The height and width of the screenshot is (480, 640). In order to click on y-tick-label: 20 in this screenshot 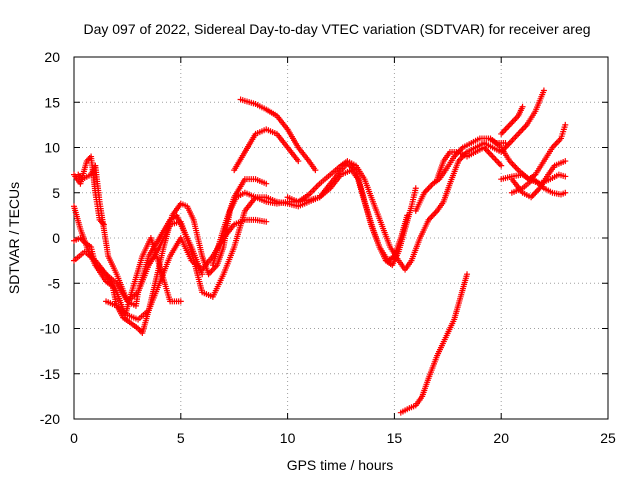, I will do `click(52, 57)`.